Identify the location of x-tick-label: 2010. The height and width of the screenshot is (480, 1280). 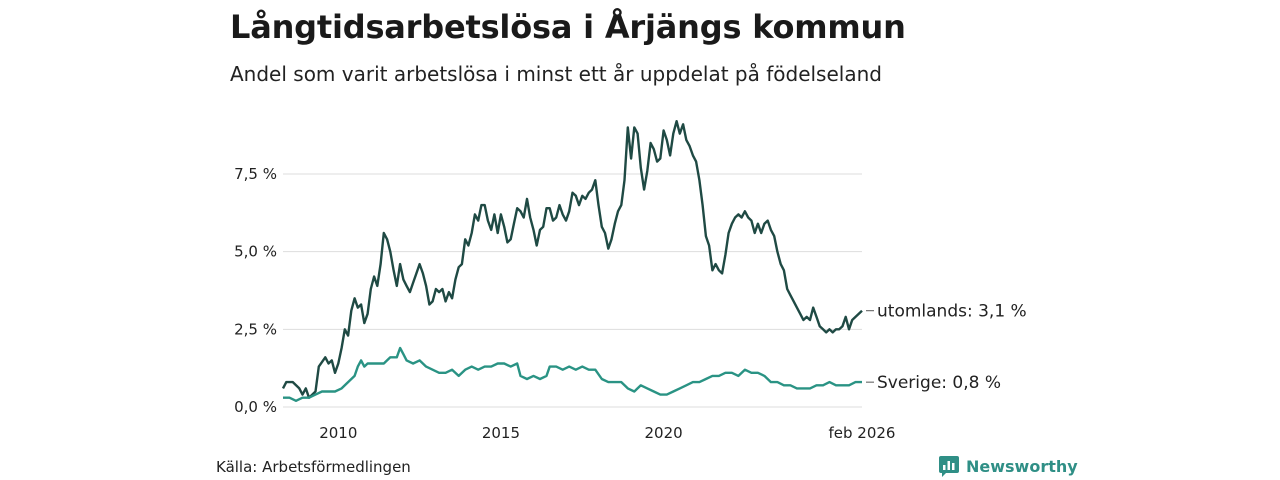
(338, 433).